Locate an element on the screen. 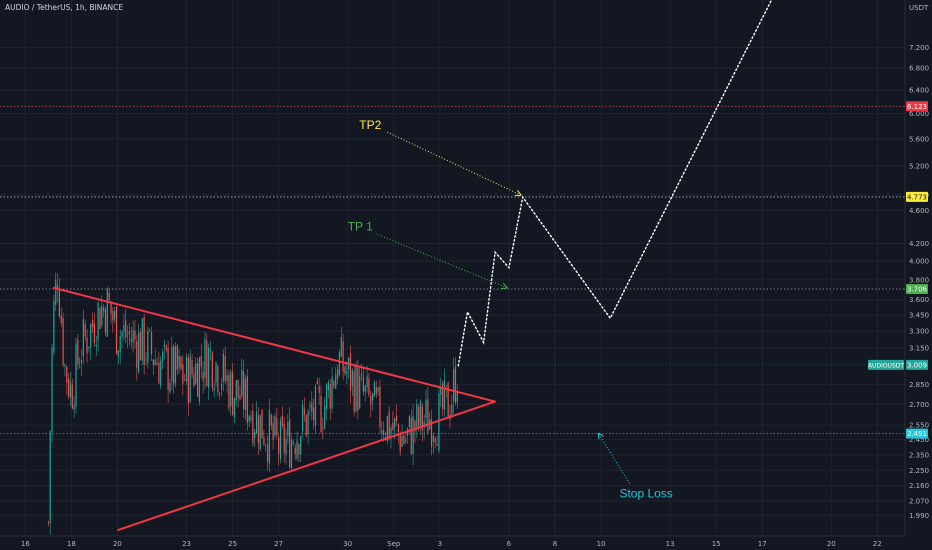 The image size is (932, 550). time-tick-label: 25 is located at coordinates (232, 544).